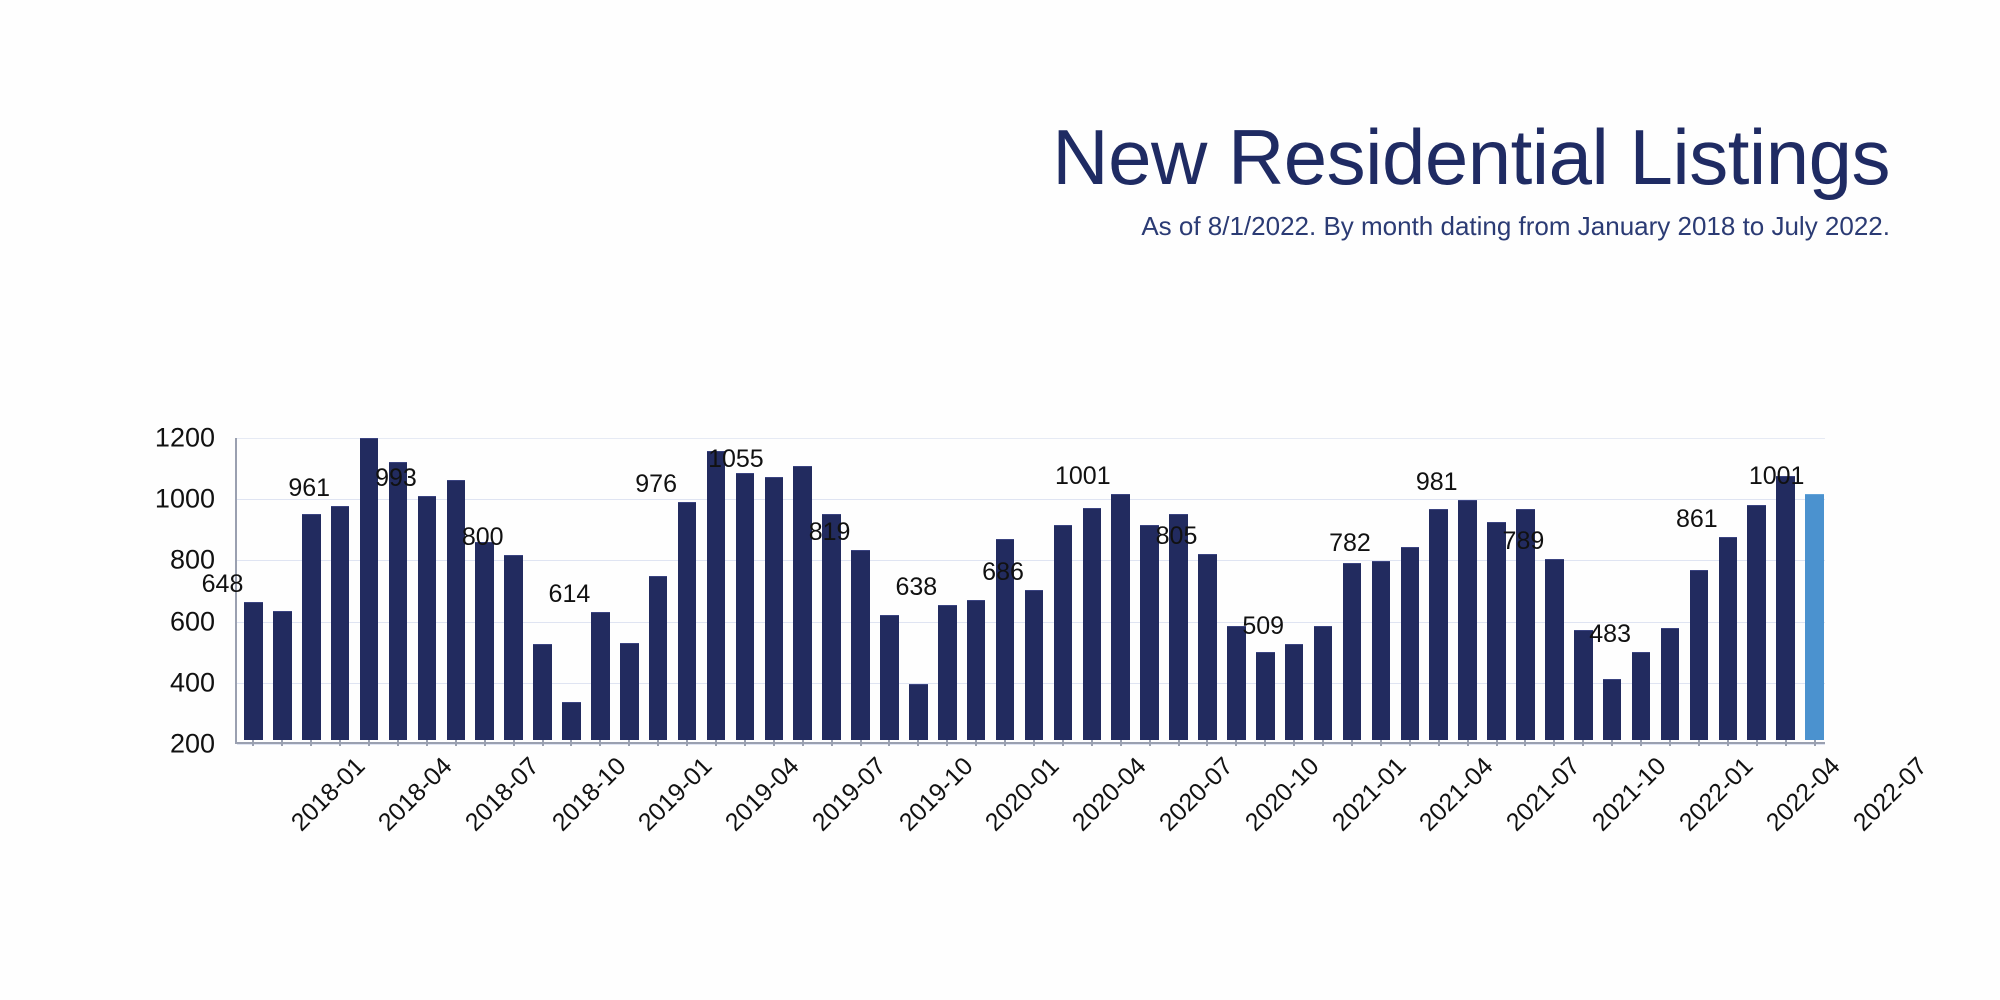  Describe the element at coordinates (222, 583) in the screenshot. I see `bar-value-label: 648` at that location.